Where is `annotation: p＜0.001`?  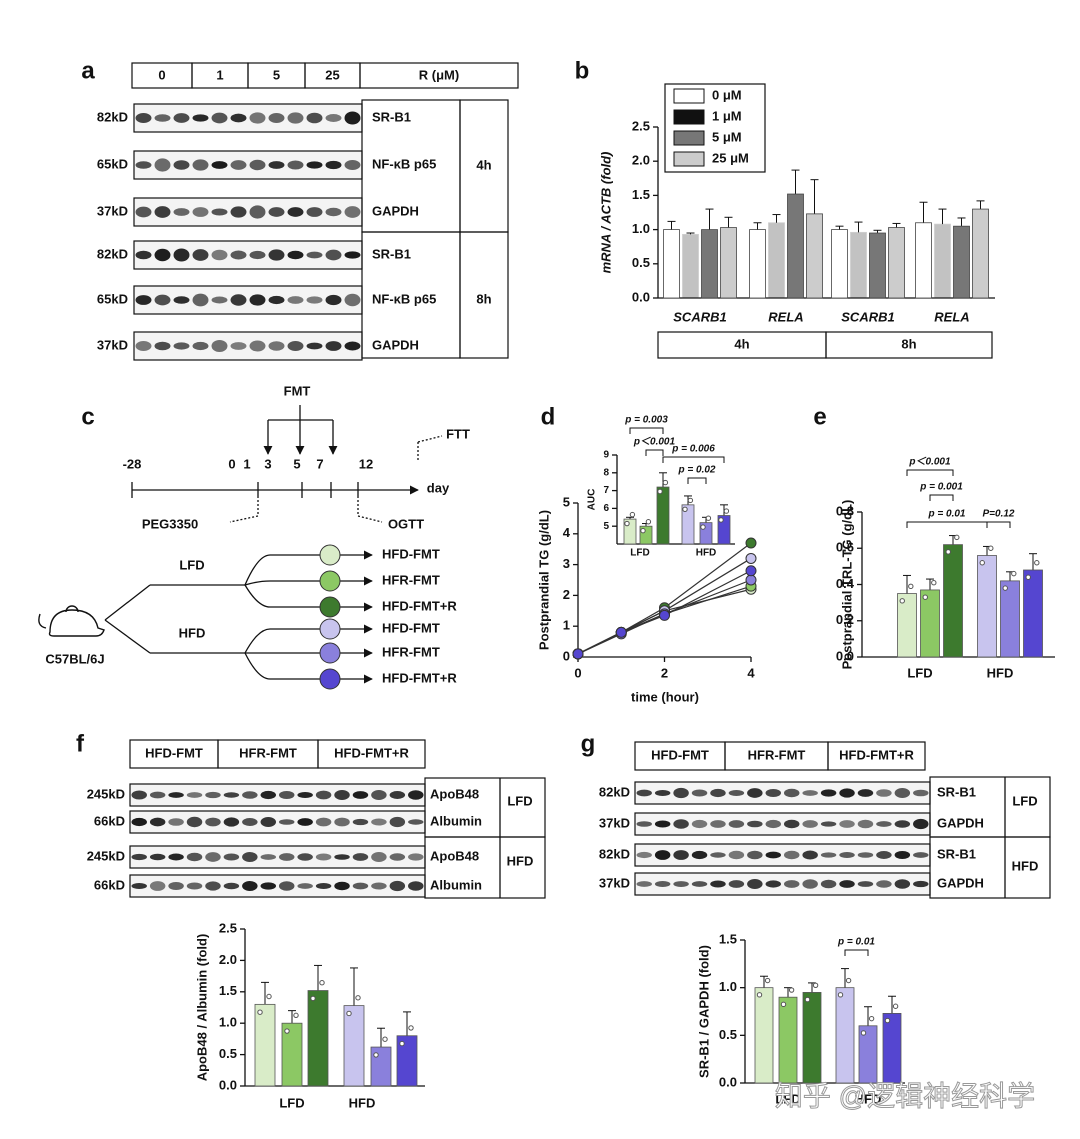
annotation: p＜0.001 is located at coordinates (929, 462).